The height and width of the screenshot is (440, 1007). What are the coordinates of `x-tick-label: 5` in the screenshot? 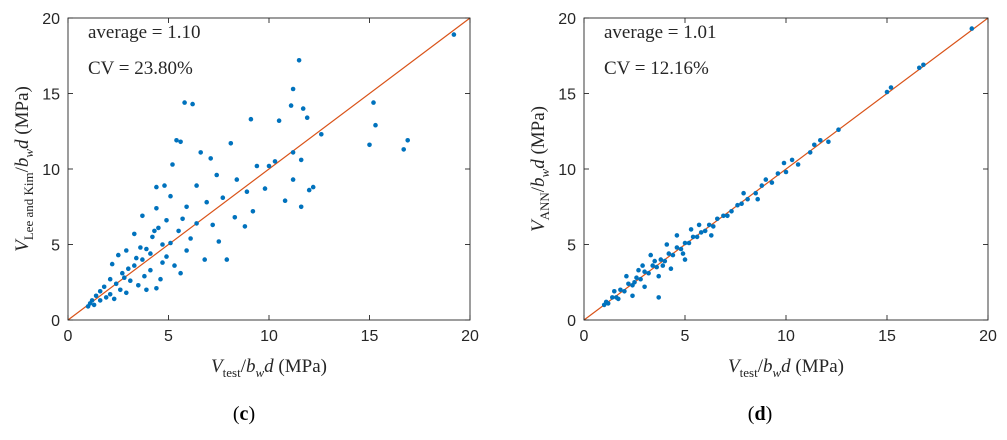 It's located at (168, 336).